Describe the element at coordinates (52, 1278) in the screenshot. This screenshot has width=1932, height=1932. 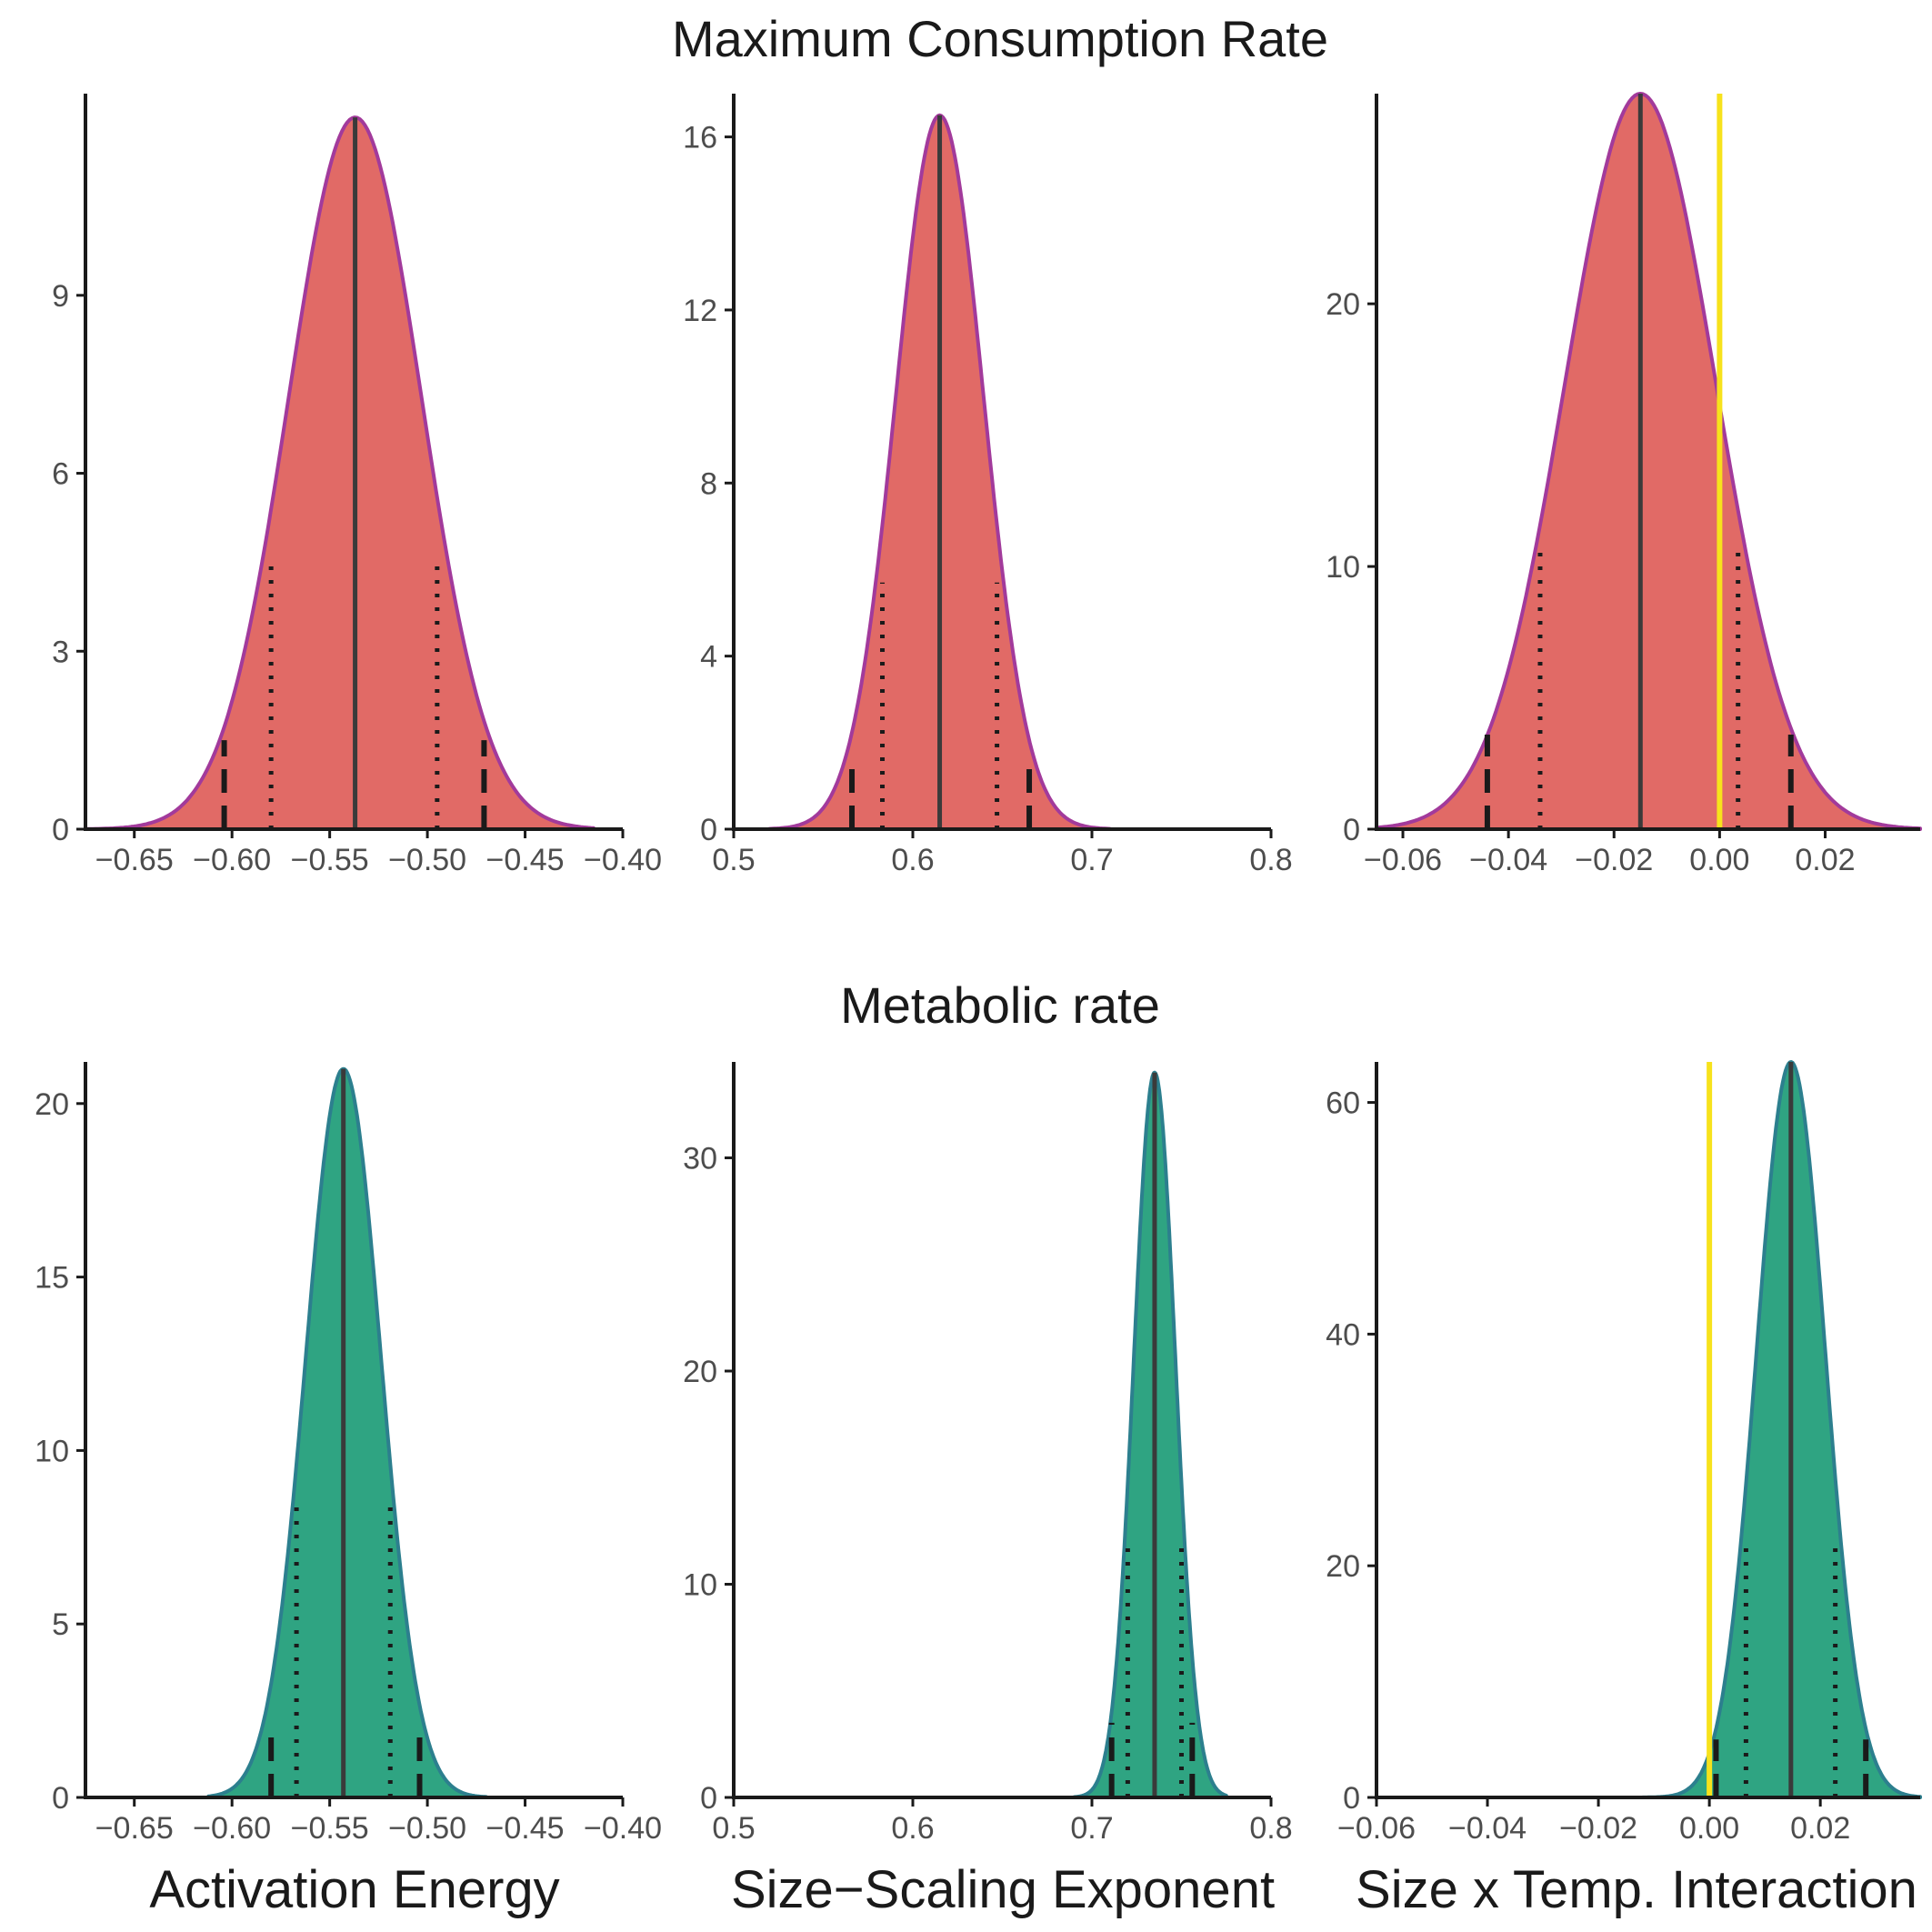
I see `y-tick-label: 15` at that location.